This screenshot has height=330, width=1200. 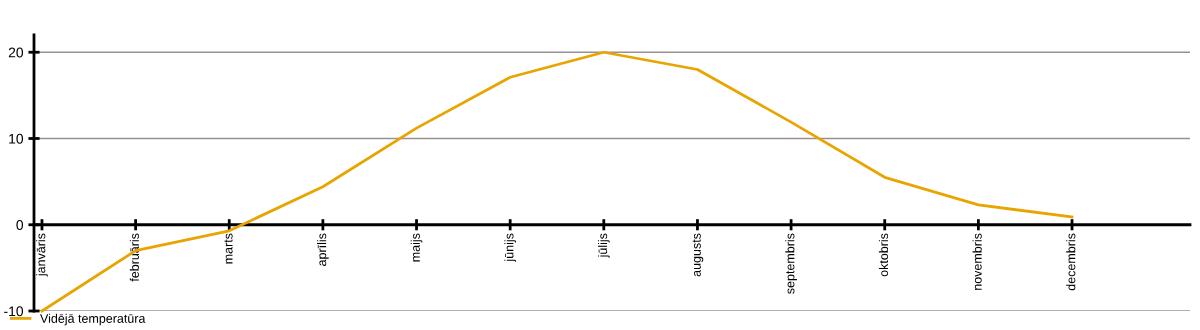 I want to click on y-tick-label: 20, so click(x=16, y=52).